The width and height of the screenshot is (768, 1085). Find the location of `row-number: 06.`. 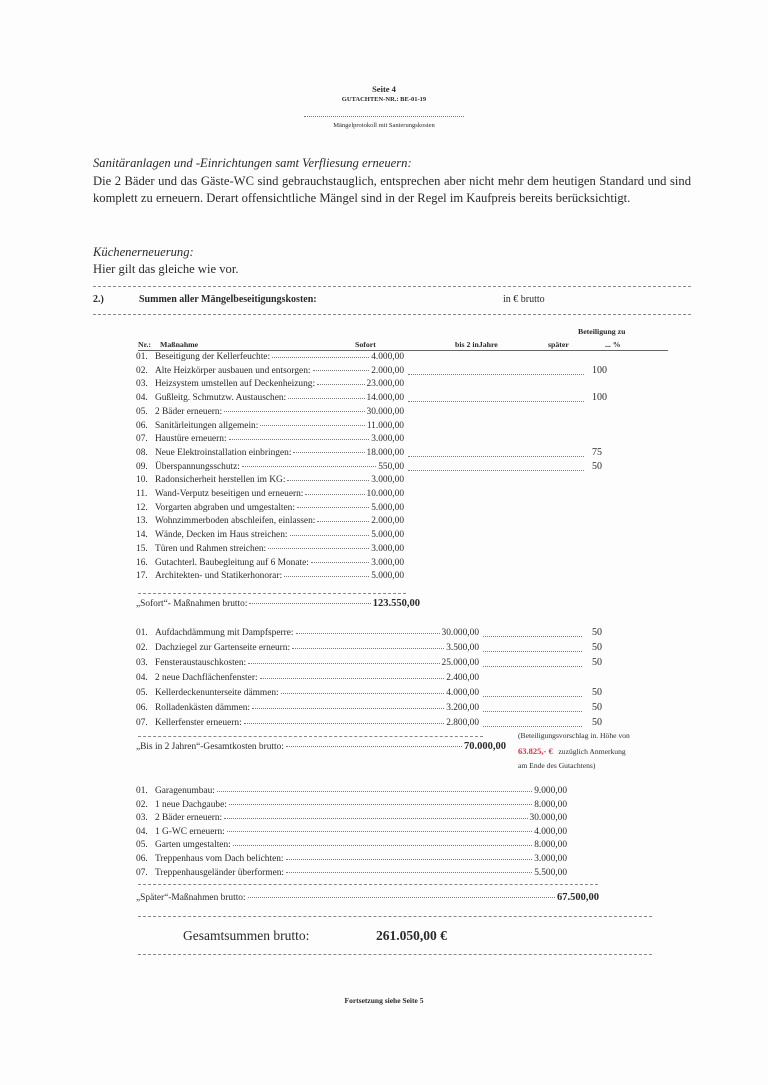

row-number: 06. is located at coordinates (142, 859).